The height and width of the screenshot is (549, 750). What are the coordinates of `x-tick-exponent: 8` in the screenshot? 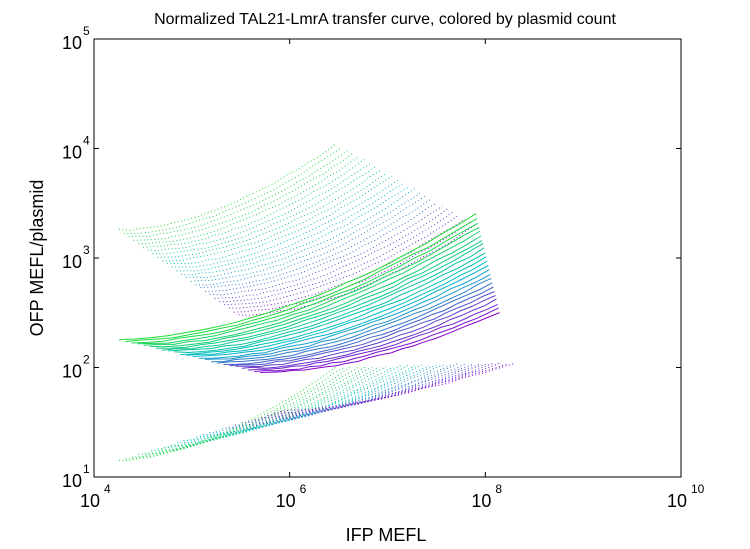 It's located at (498, 489).